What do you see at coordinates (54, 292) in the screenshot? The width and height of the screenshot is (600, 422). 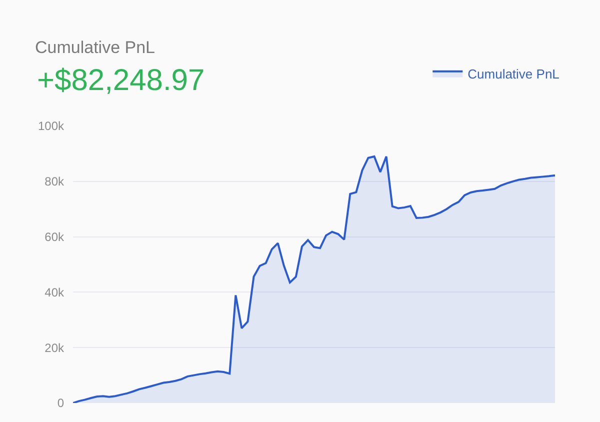 I see `y-tick-label: 40k` at bounding box center [54, 292].